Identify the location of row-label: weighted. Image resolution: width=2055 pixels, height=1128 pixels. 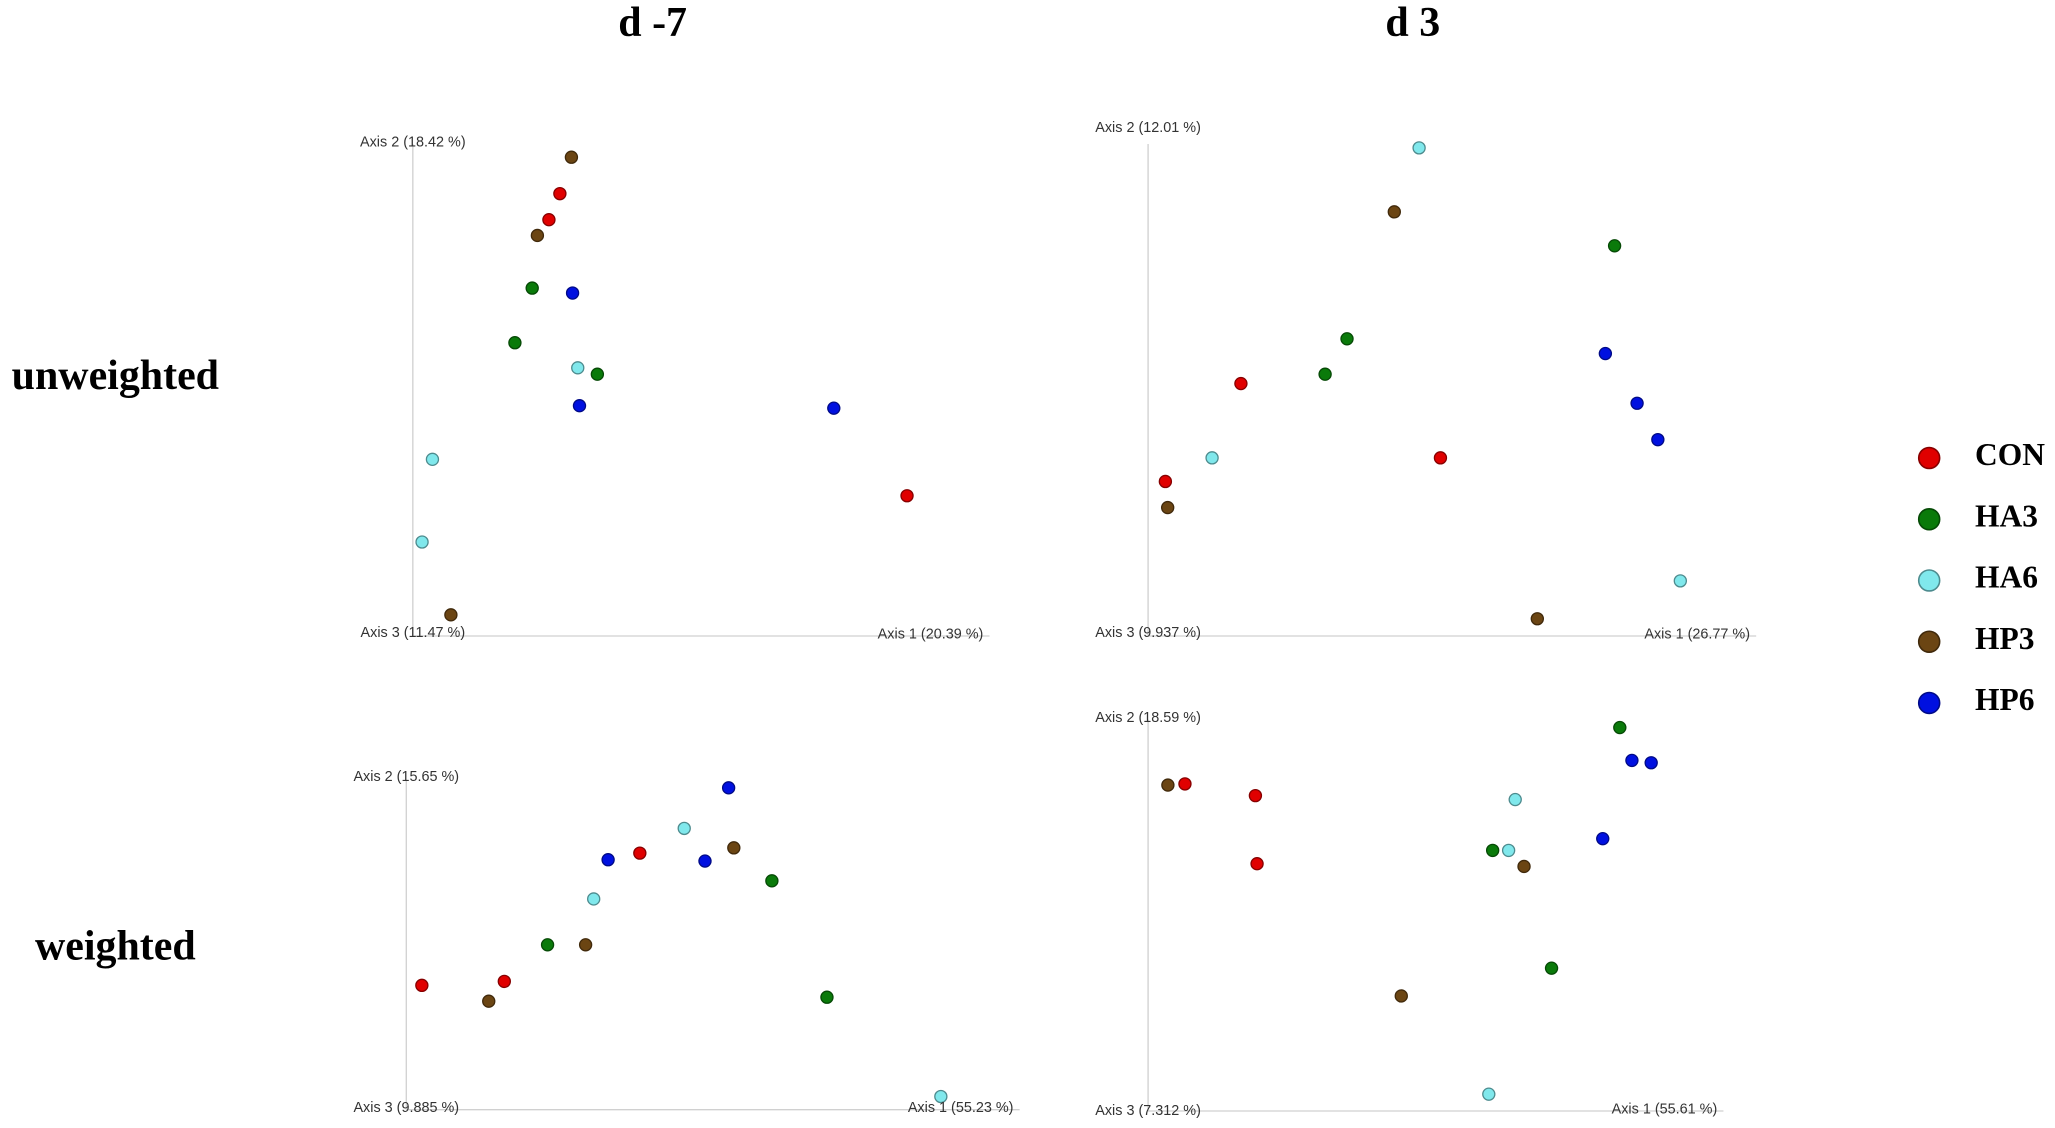
(115, 947).